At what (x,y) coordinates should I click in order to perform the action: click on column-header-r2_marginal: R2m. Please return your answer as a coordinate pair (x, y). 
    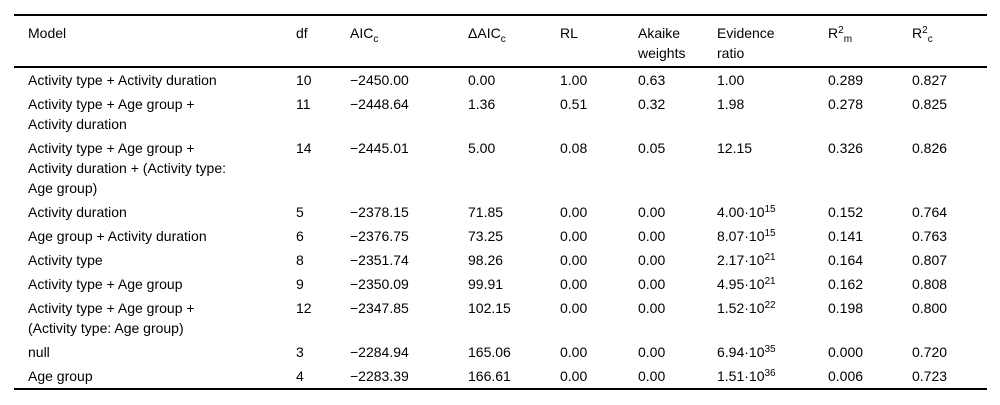
    Looking at the image, I should click on (870, 41).